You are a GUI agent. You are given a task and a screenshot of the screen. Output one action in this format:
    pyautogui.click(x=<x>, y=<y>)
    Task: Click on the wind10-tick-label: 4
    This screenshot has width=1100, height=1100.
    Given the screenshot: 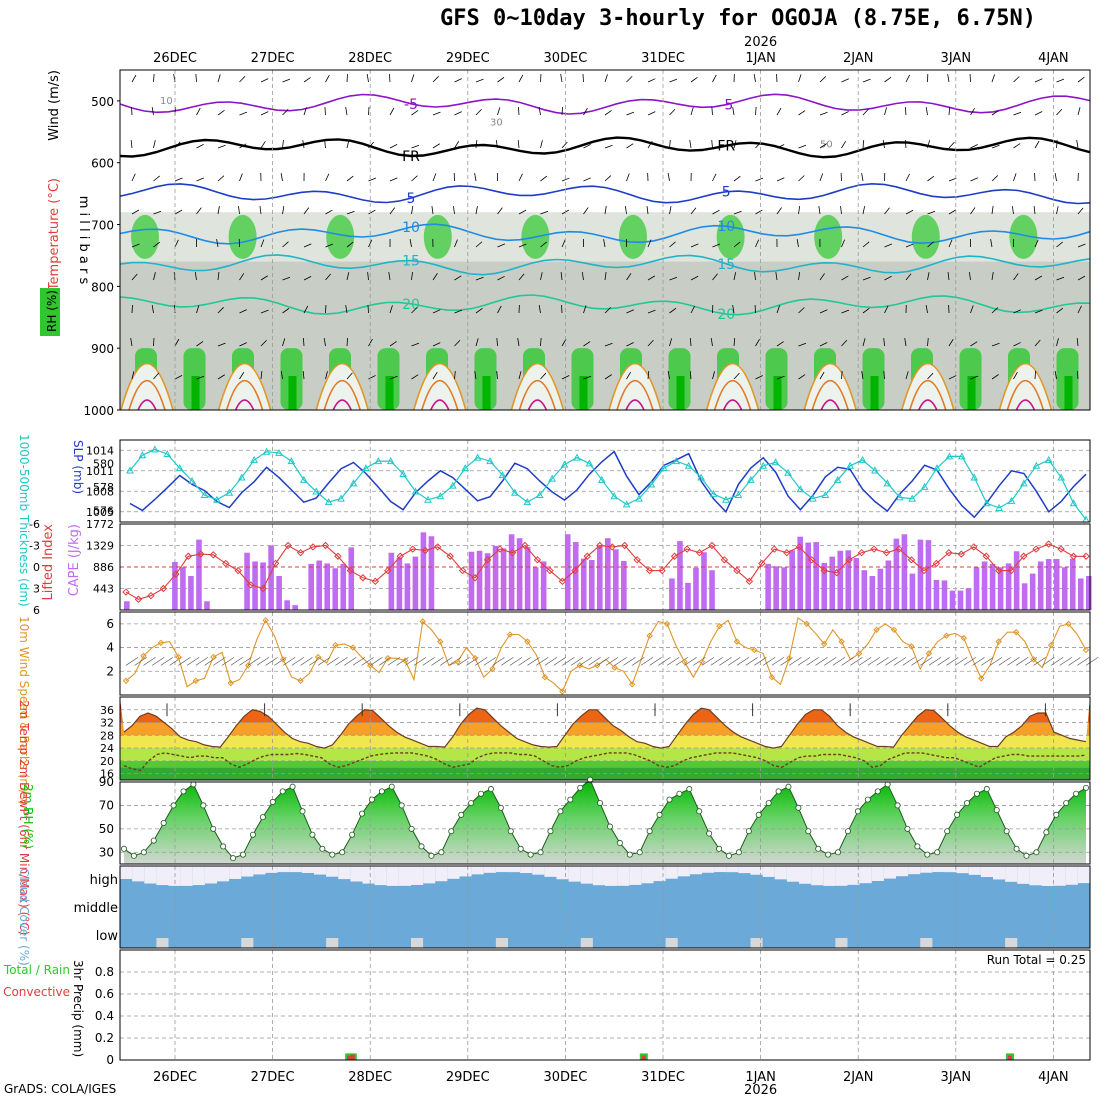 What is the action you would take?
    pyautogui.click(x=110, y=648)
    